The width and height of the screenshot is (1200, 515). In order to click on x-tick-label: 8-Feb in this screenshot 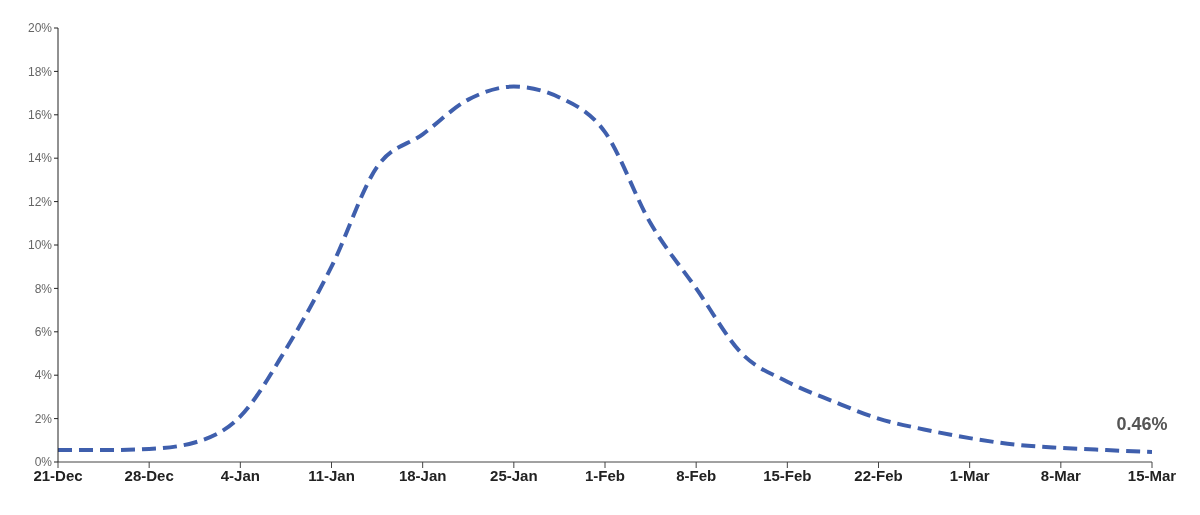, I will do `click(696, 475)`.